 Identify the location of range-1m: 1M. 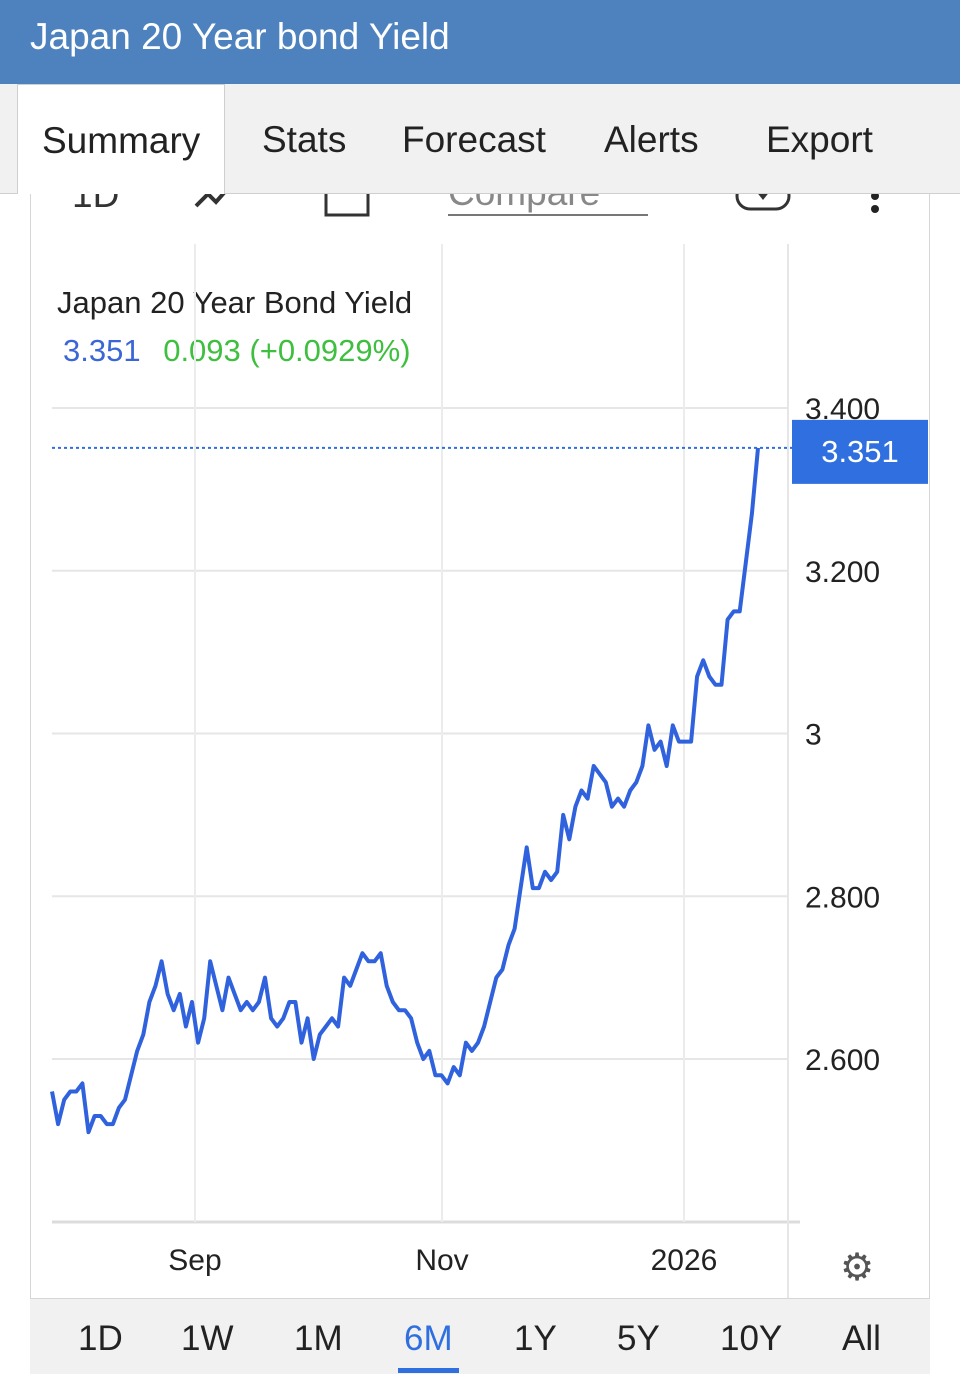
(318, 1338).